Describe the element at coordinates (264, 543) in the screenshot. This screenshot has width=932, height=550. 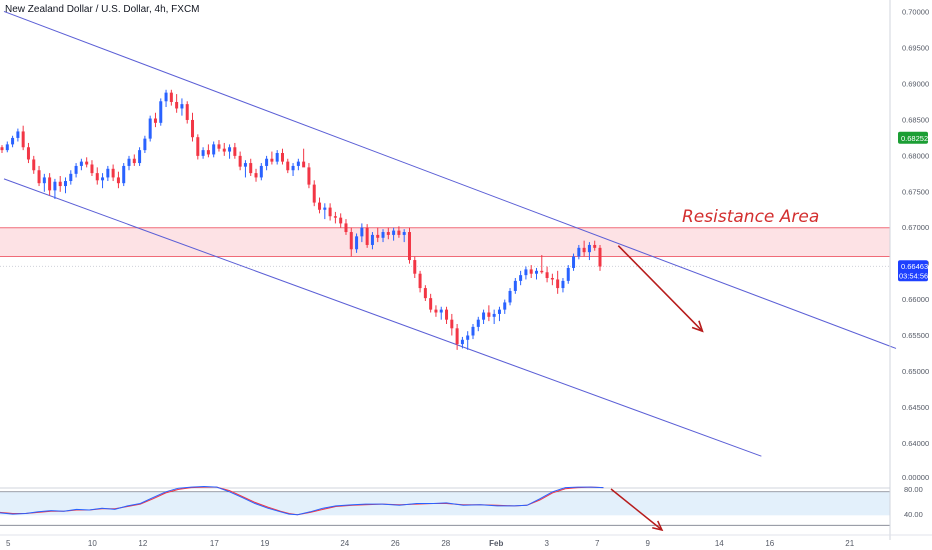
I see `time-tick-label: 19` at that location.